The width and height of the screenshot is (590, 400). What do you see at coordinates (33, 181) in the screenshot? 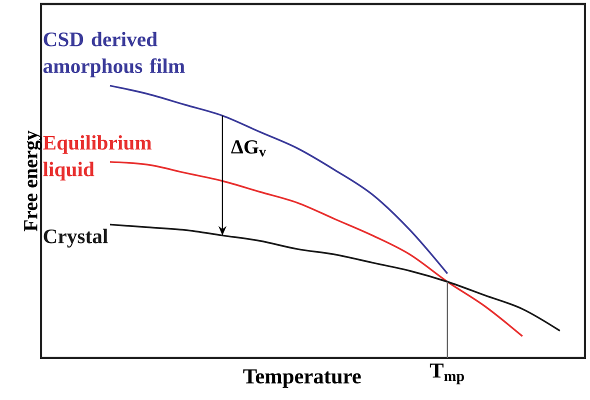
I see `y-axis-title: Free energy` at bounding box center [33, 181].